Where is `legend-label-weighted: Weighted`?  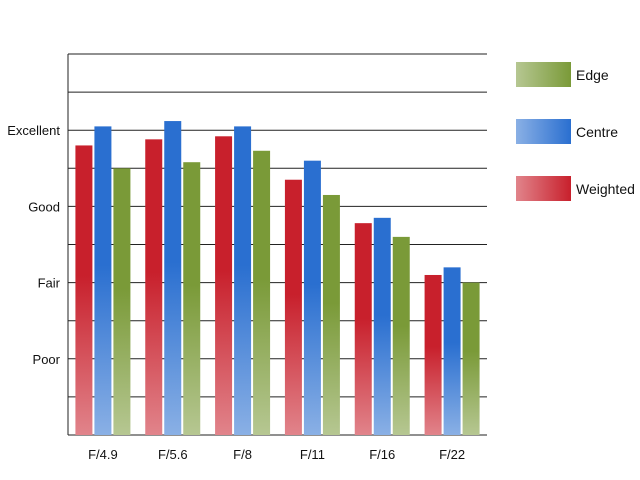 legend-label-weighted: Weighted is located at coordinates (605, 189).